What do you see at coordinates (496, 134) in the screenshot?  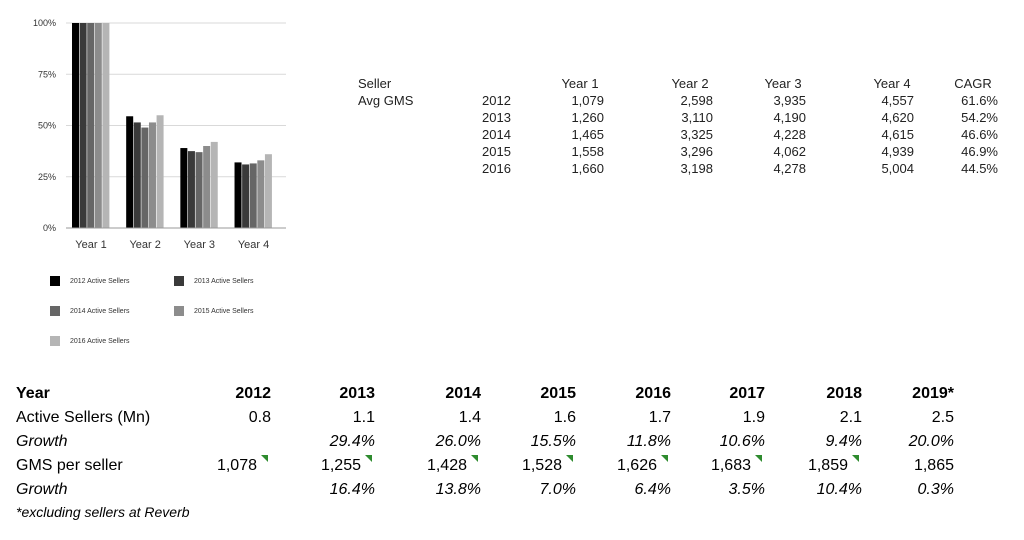 I see `row-year: 2014` at bounding box center [496, 134].